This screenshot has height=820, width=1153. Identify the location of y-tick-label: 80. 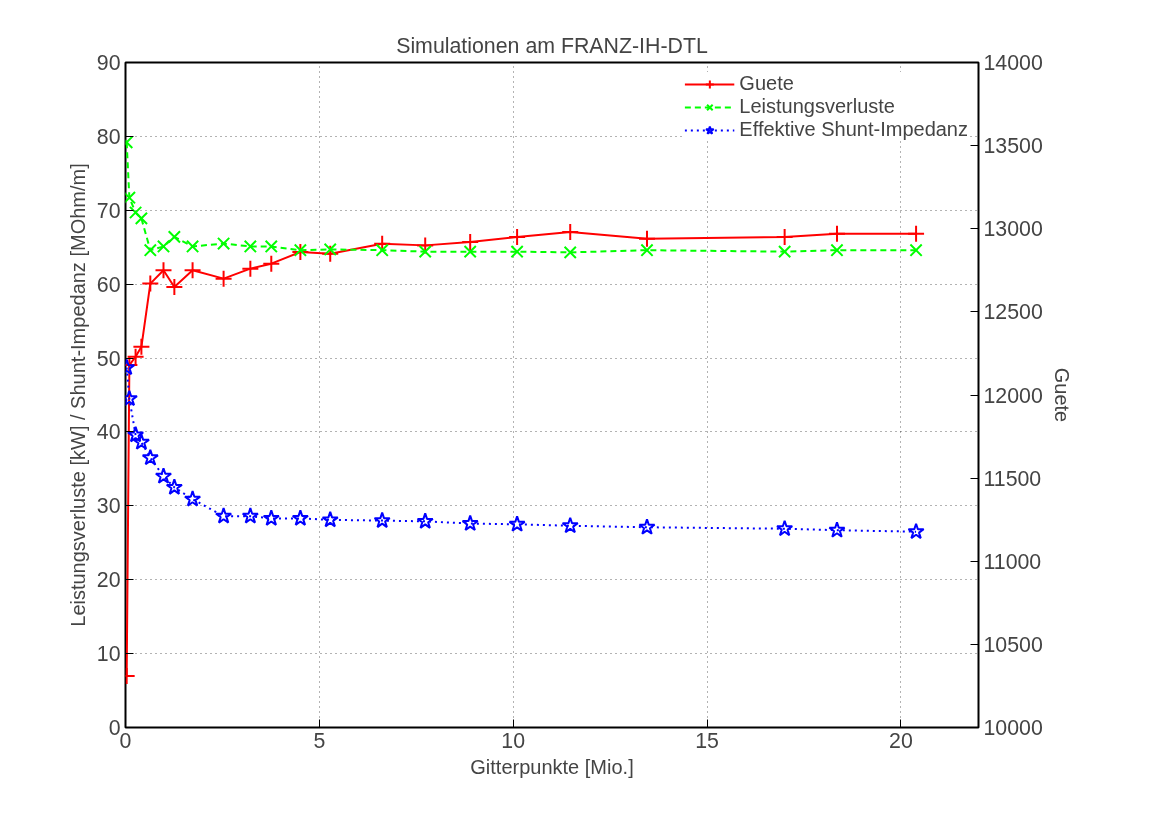
(108, 136).